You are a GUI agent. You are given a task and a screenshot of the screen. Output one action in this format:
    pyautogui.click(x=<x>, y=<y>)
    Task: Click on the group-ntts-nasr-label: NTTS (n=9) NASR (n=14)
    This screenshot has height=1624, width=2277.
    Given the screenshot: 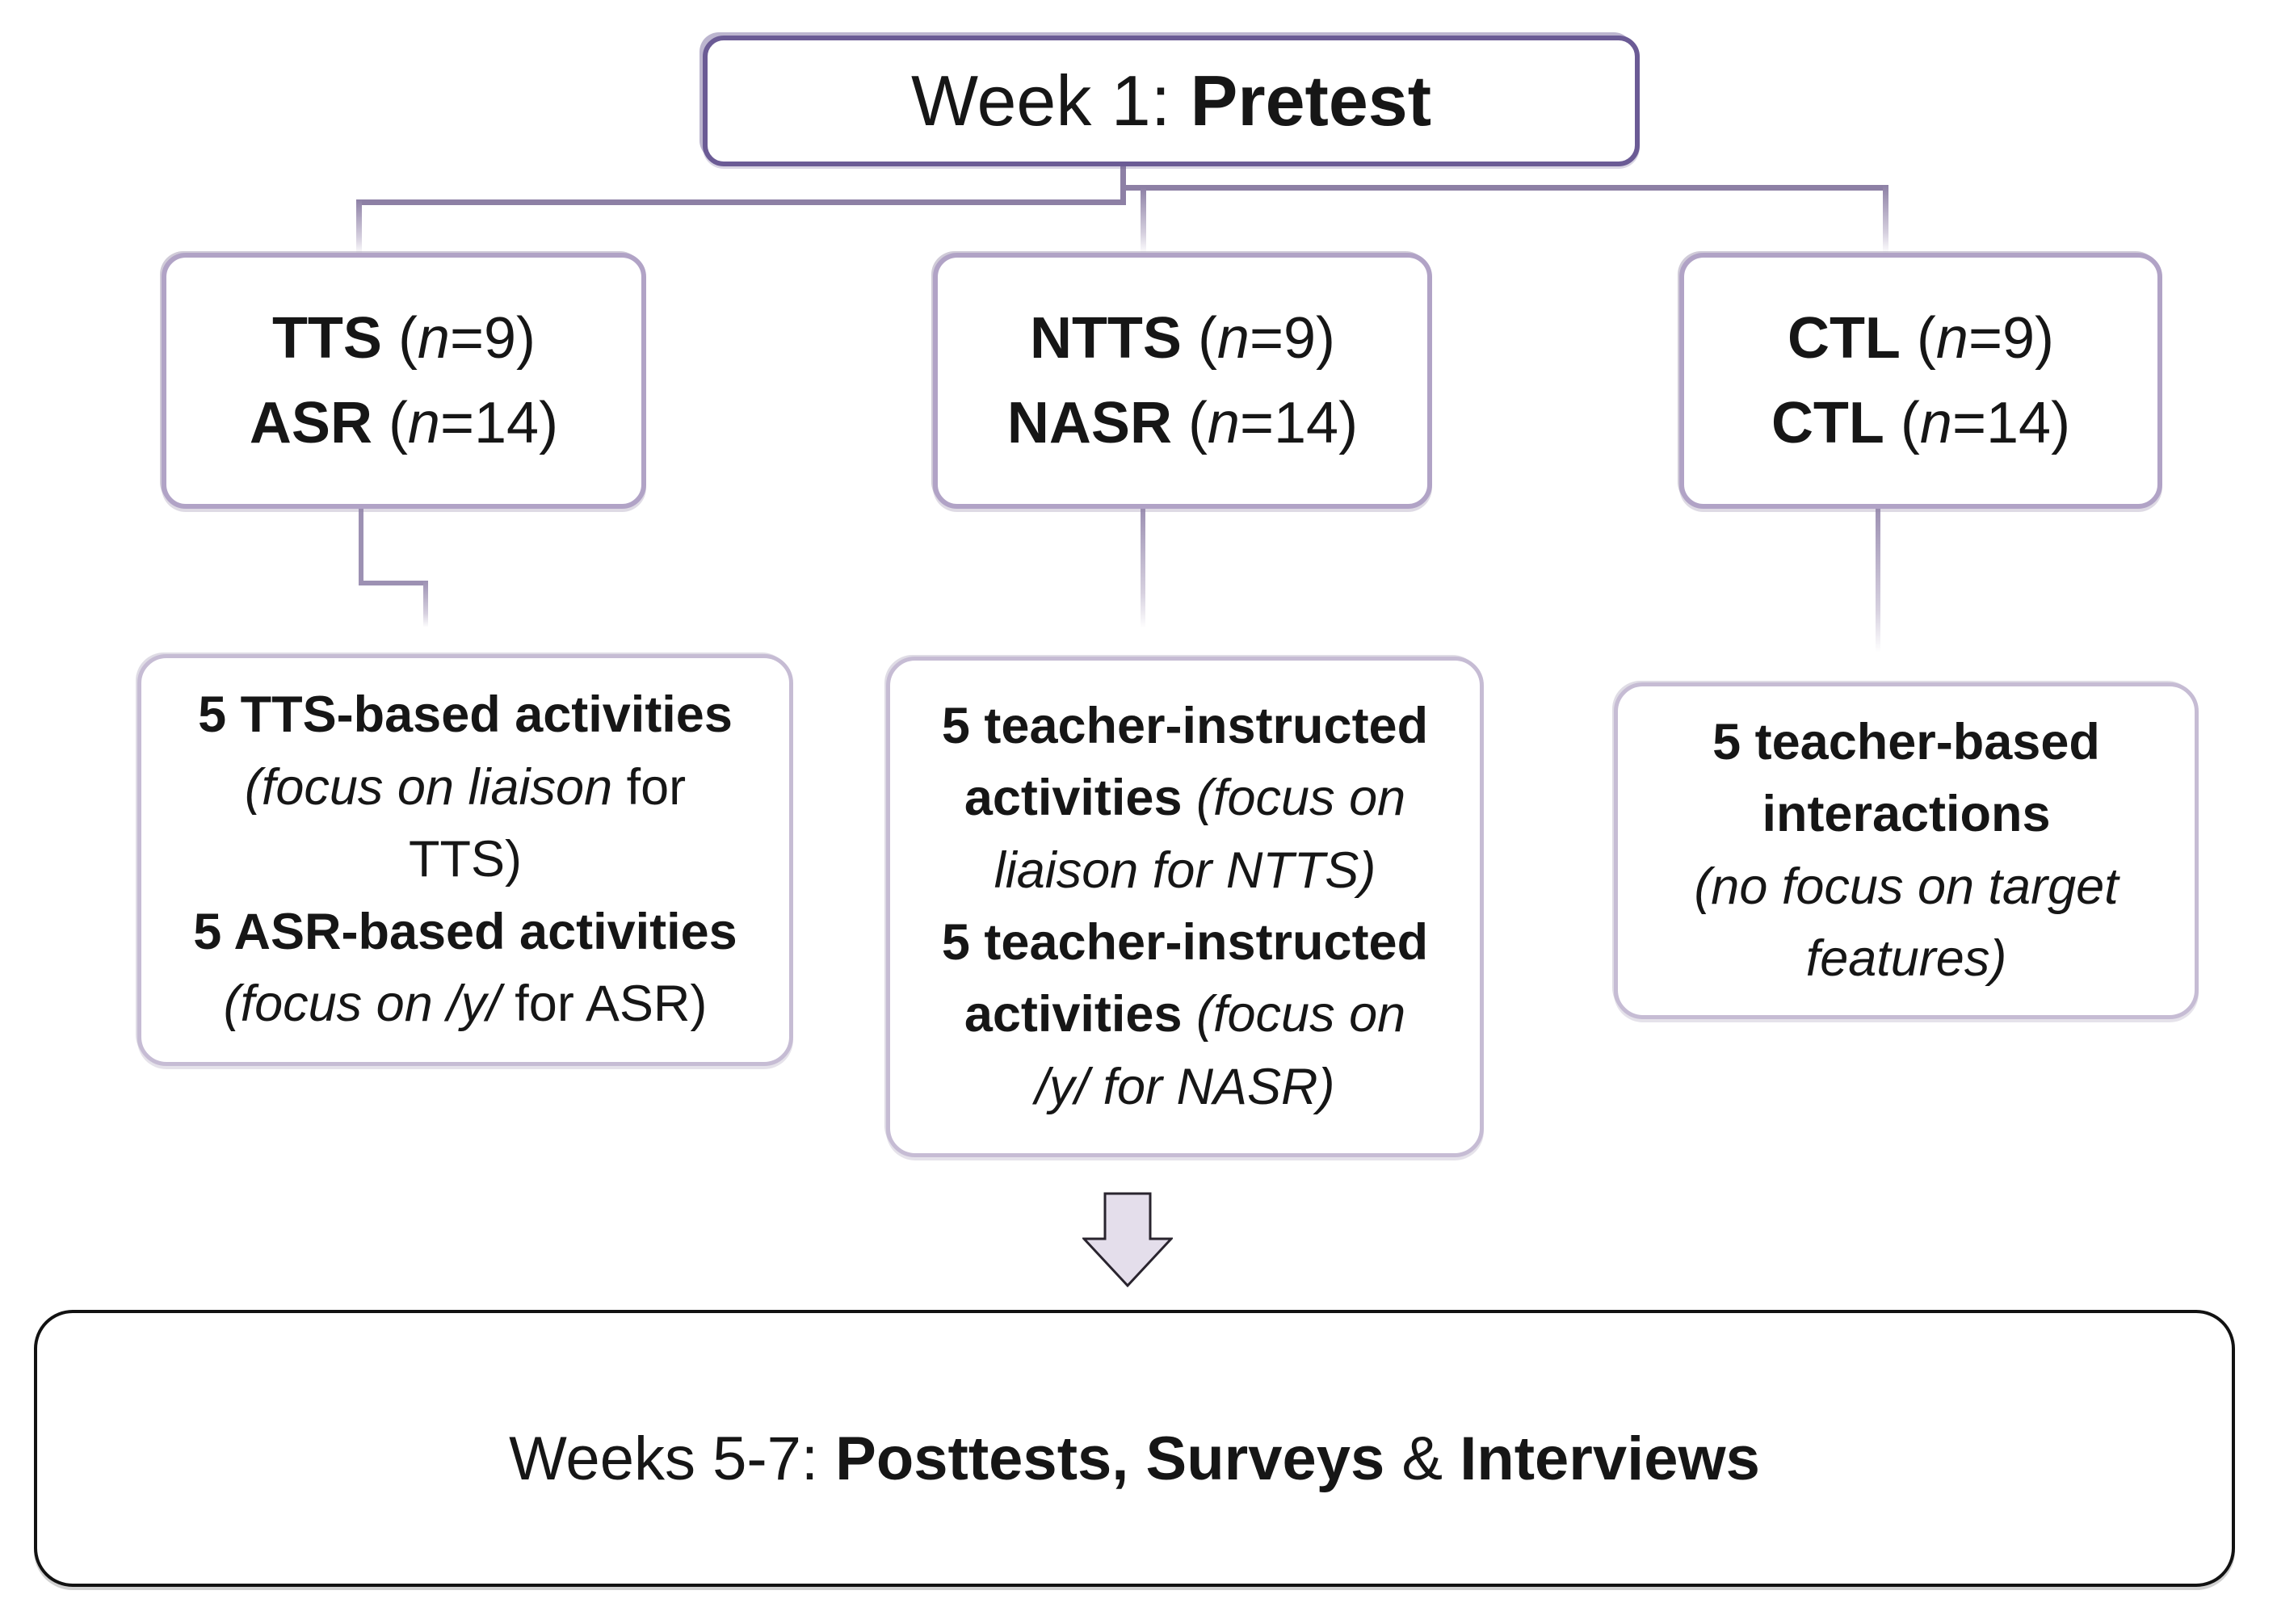 What is the action you would take?
    pyautogui.click(x=1182, y=380)
    